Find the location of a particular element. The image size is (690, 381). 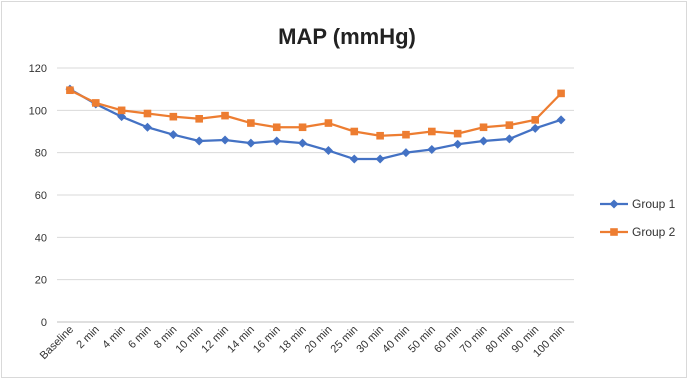

x-tick-label: Baseline is located at coordinates (57, 343).